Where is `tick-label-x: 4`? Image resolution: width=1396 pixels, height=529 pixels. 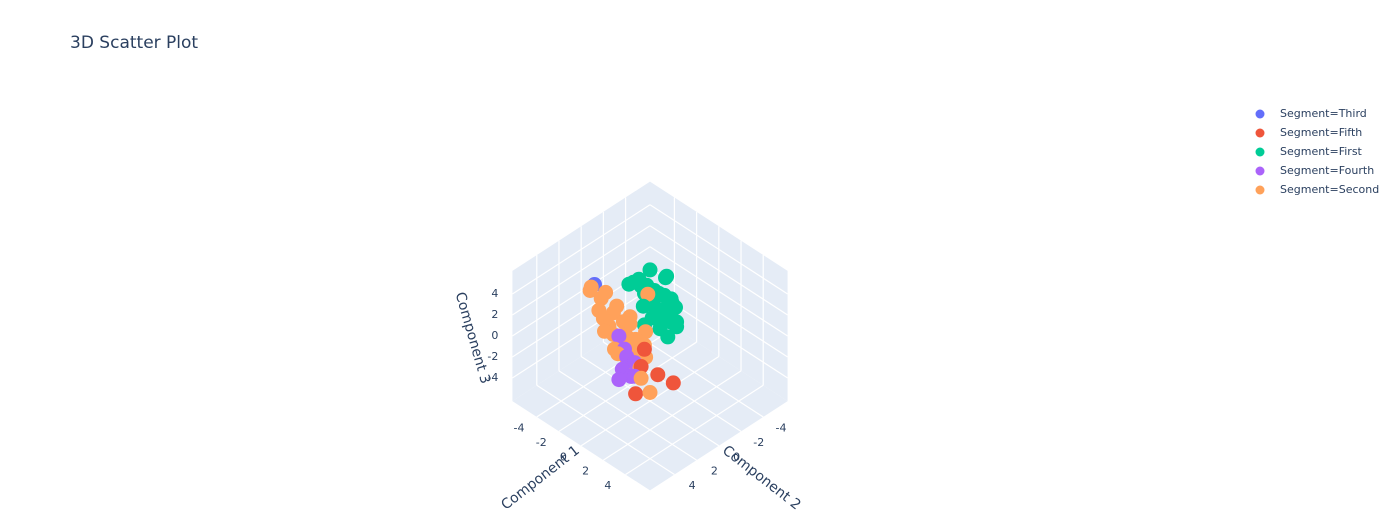 tick-label-x: 4 is located at coordinates (607, 485).